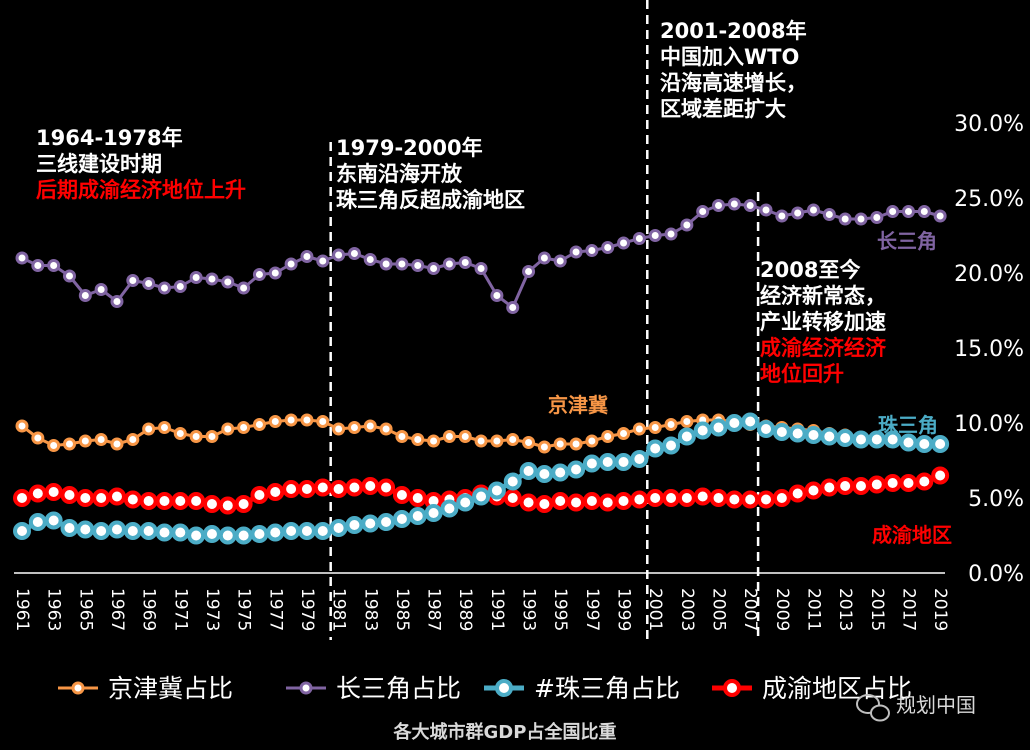 This screenshot has width=1030, height=750. I want to click on x-tick-label: 2001, so click(655, 609).